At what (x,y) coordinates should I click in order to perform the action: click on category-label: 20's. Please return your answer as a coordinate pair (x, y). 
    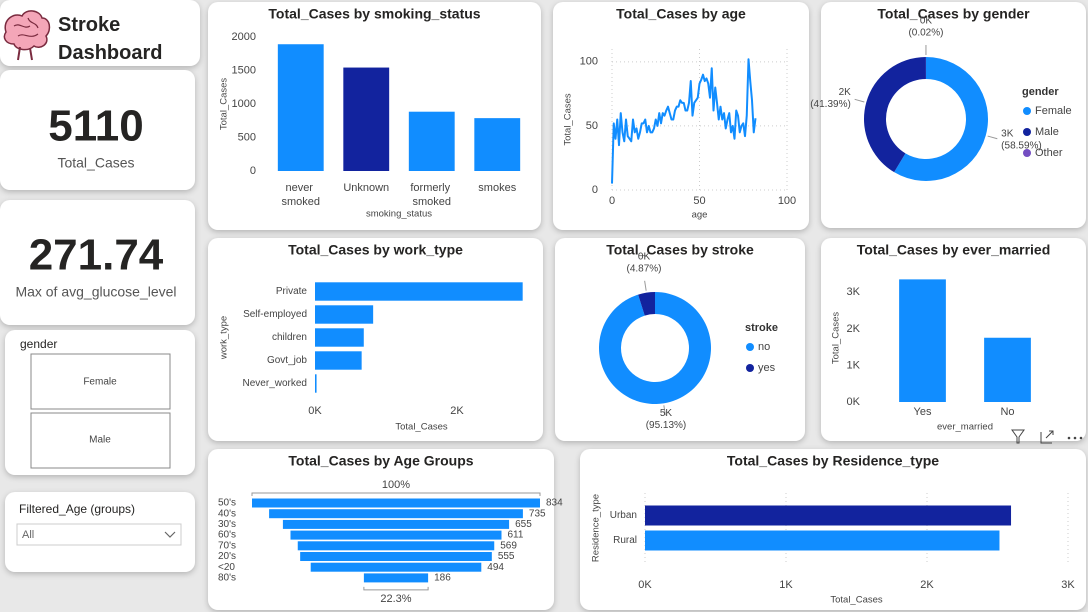
    Looking at the image, I should click on (227, 556).